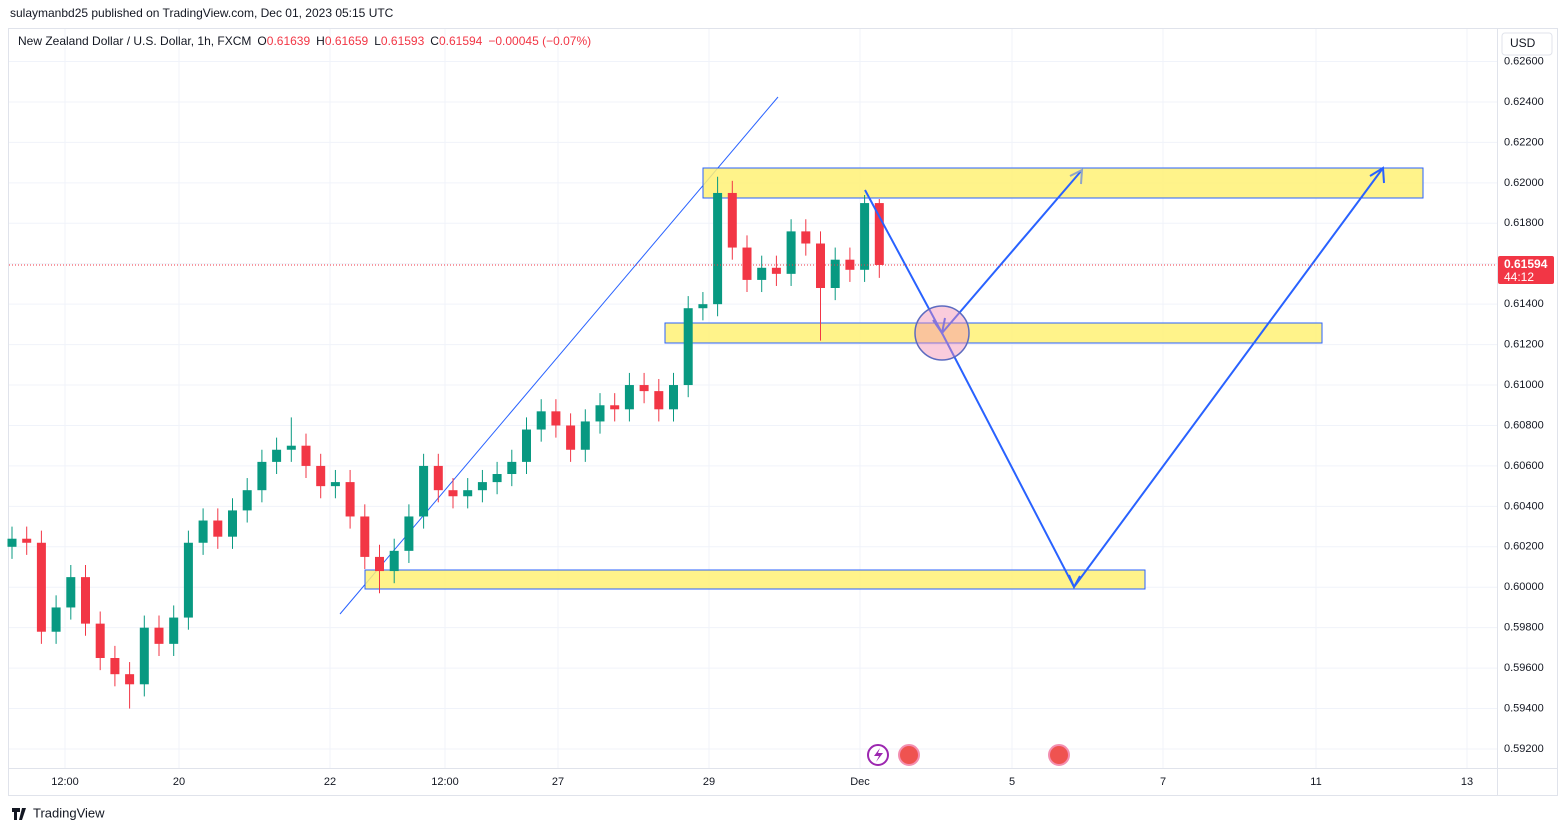 Image resolution: width=1567 pixels, height=831 pixels. I want to click on legend-low-label: L, so click(377, 41).